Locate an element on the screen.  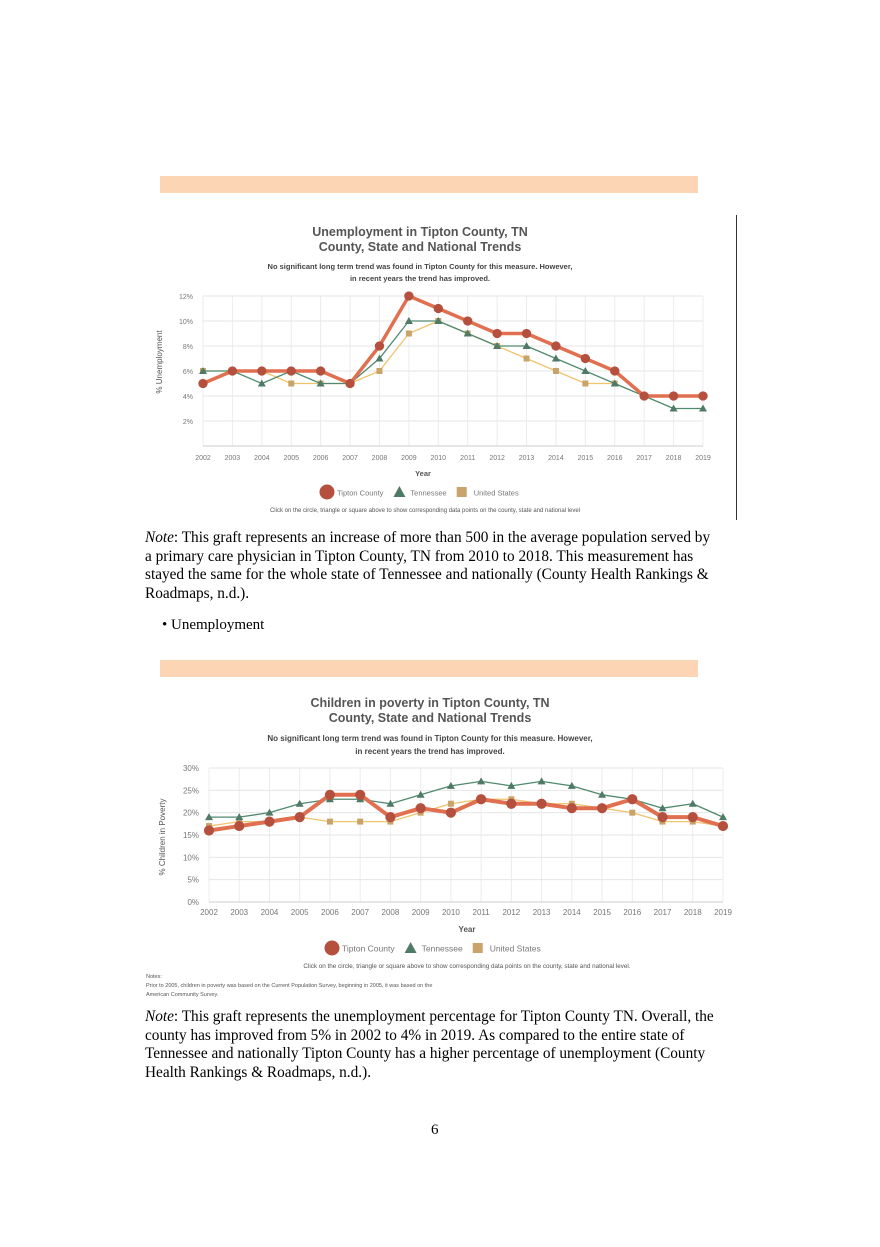
x-tick-label: 2015 is located at coordinates (586, 458).